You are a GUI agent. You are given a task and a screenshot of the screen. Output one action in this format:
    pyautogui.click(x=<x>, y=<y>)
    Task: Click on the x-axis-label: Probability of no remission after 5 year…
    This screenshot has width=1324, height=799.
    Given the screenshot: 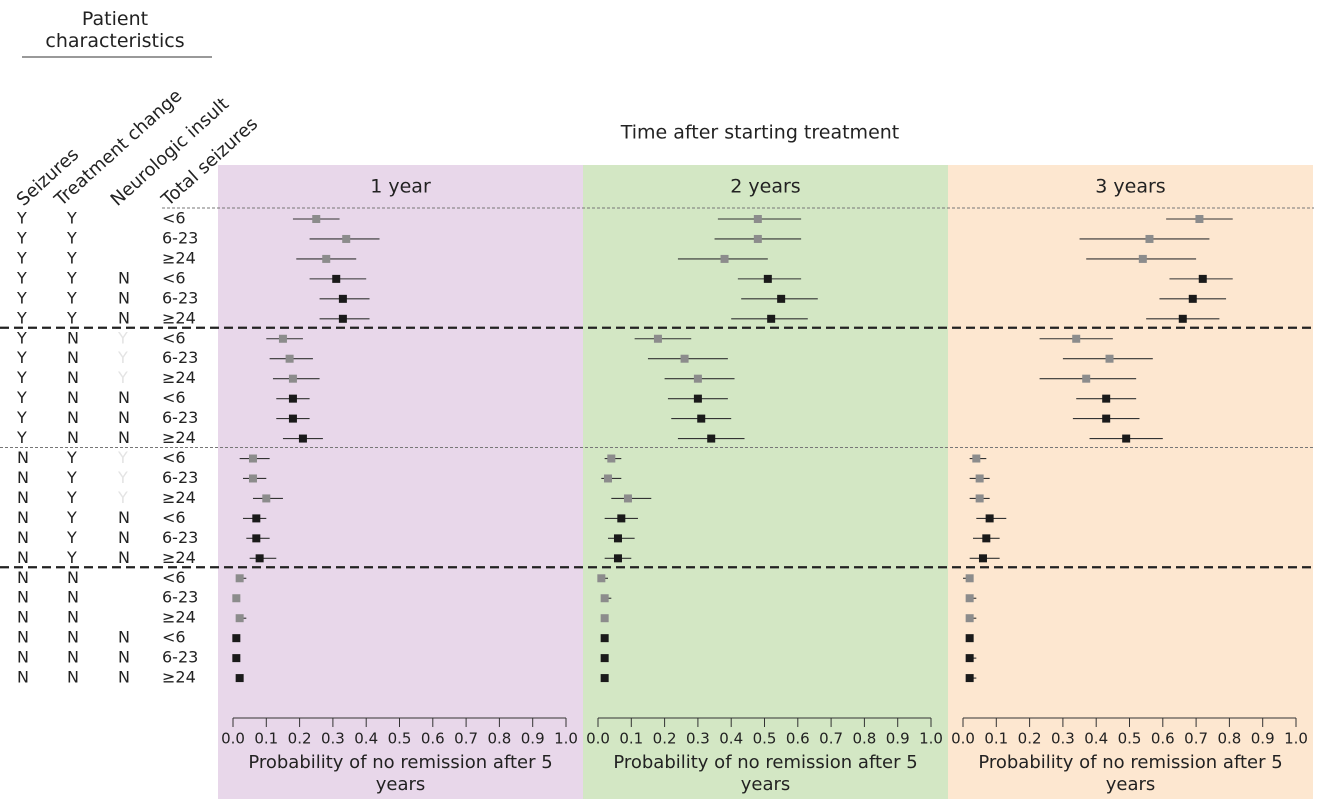 What is the action you would take?
    pyautogui.click(x=400, y=773)
    